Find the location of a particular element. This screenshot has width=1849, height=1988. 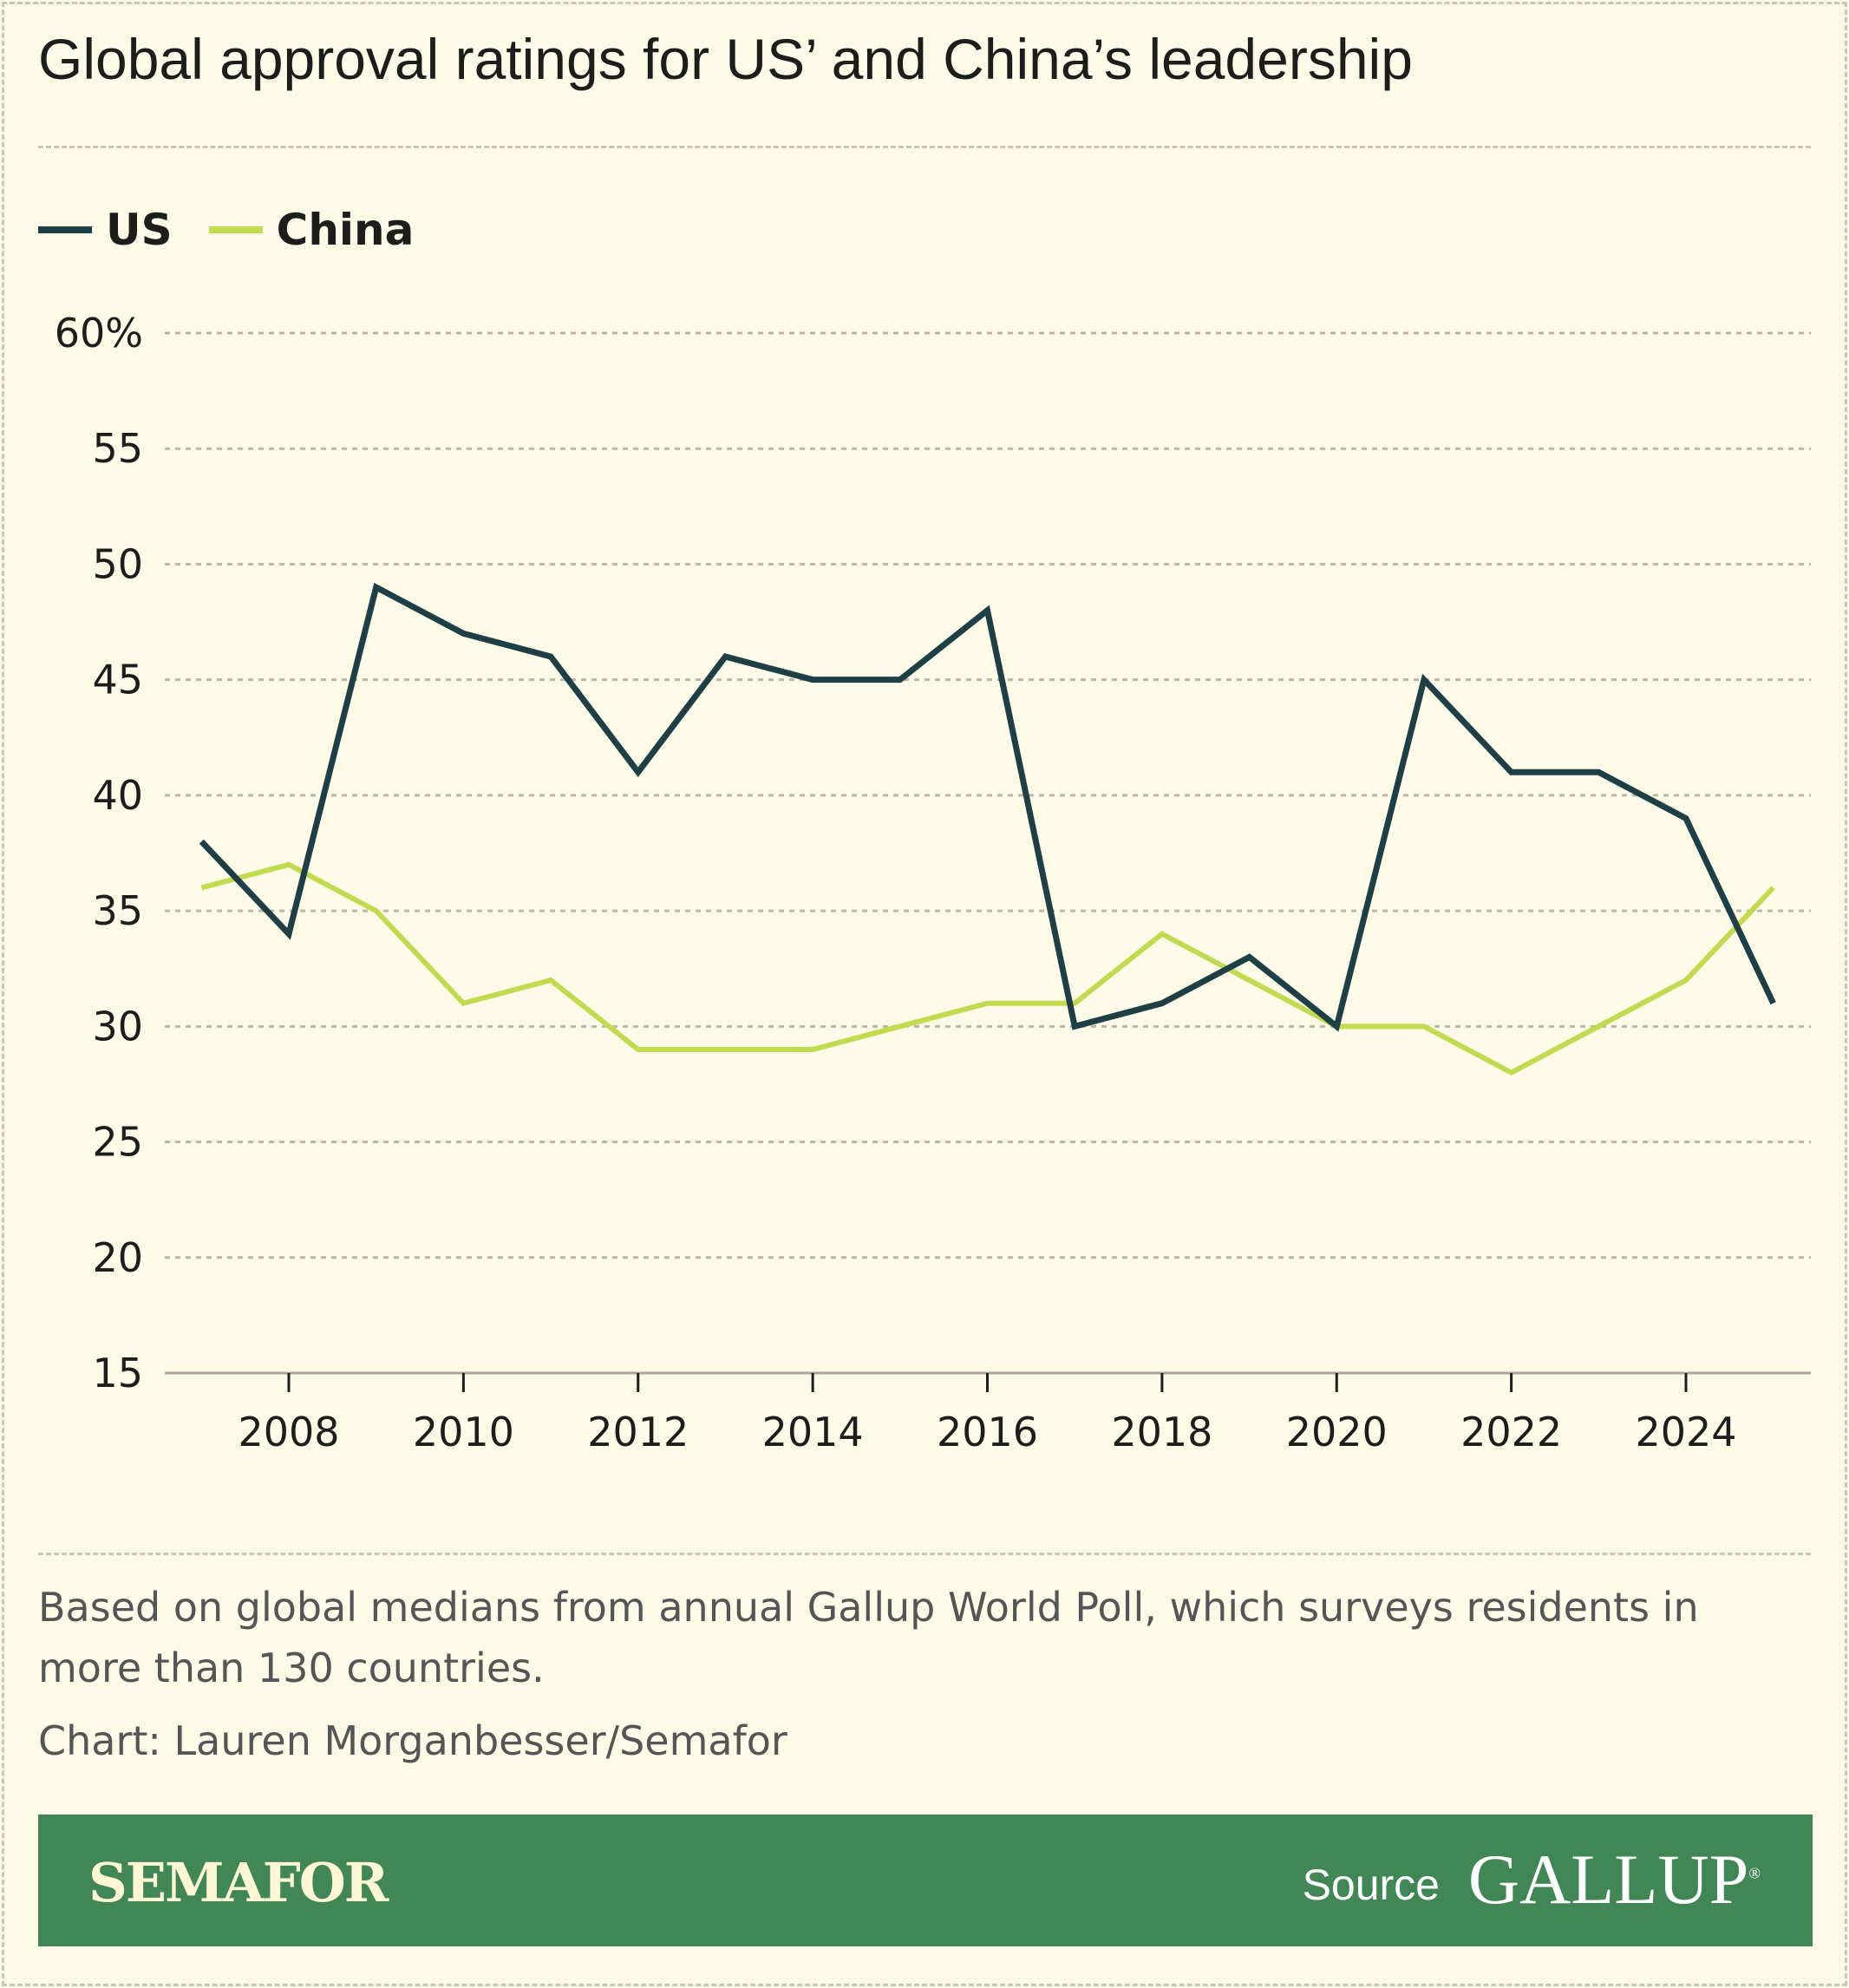

legend-item-us: US is located at coordinates (105, 230).